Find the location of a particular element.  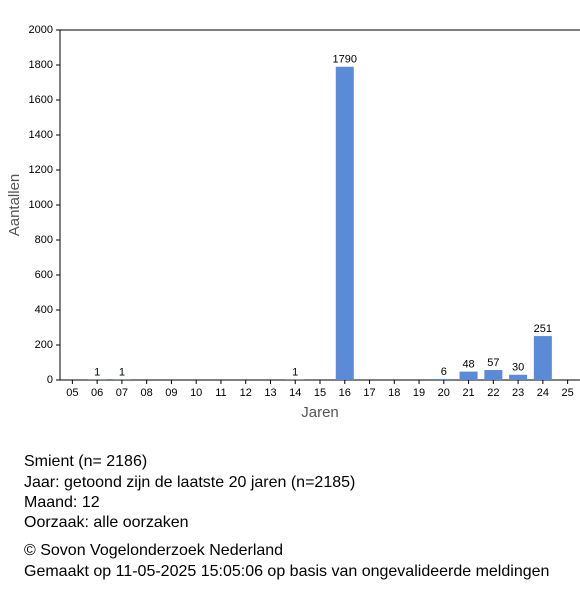

y-tick-label: 1400 is located at coordinates (41, 135).